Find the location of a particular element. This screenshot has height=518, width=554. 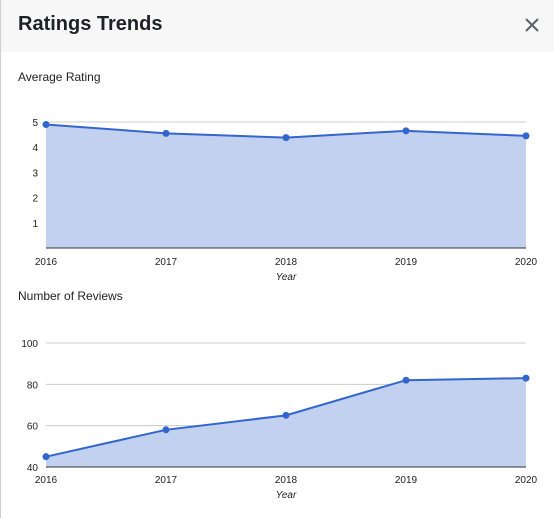

close-icon-glyph is located at coordinates (532, 25).